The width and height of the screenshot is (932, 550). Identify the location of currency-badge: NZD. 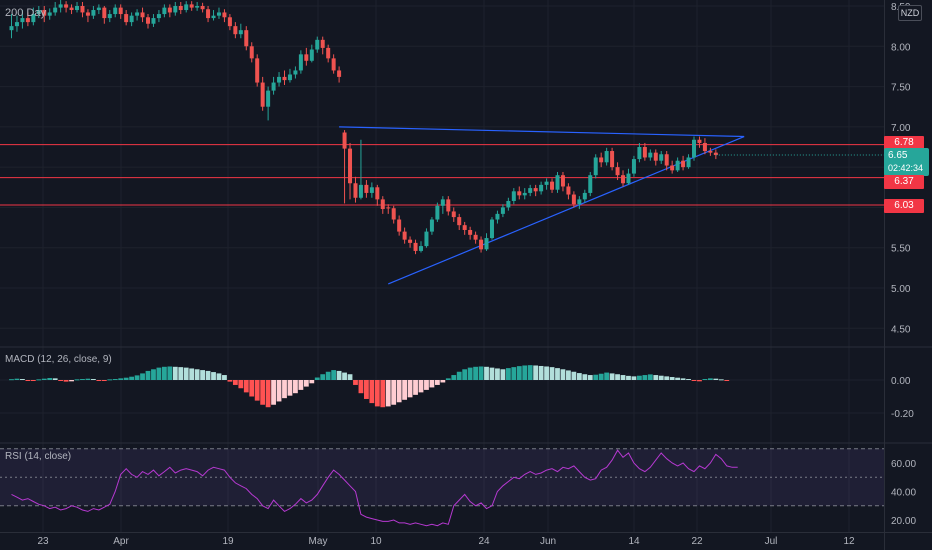
(910, 13).